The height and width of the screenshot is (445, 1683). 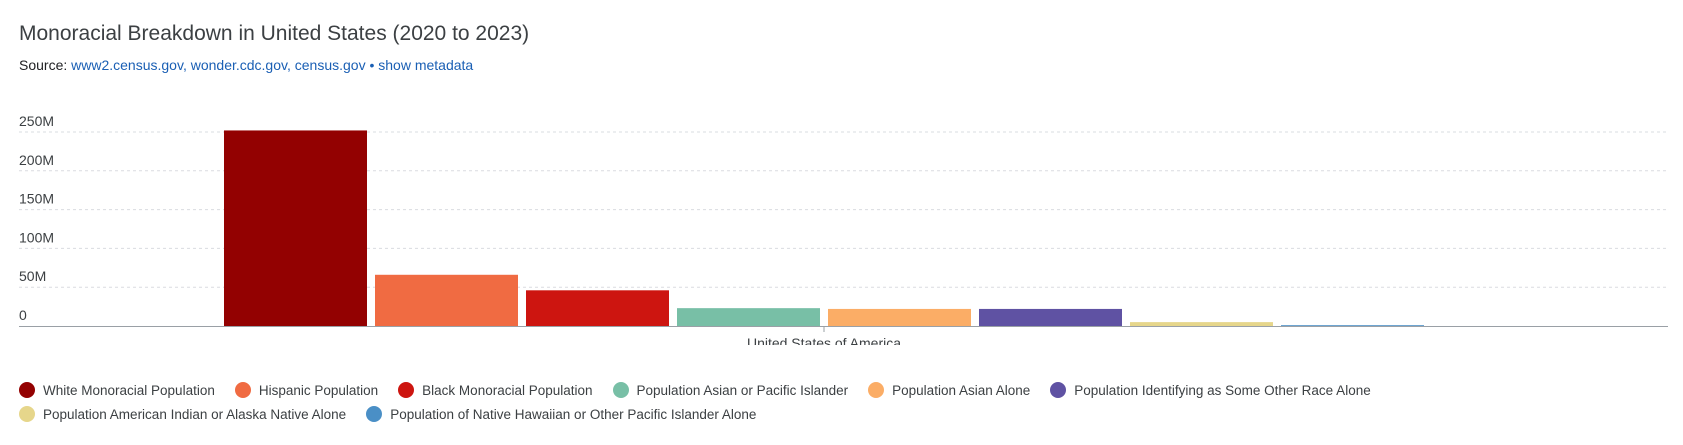 I want to click on legend-label: Hispanic Population, so click(x=318, y=390).